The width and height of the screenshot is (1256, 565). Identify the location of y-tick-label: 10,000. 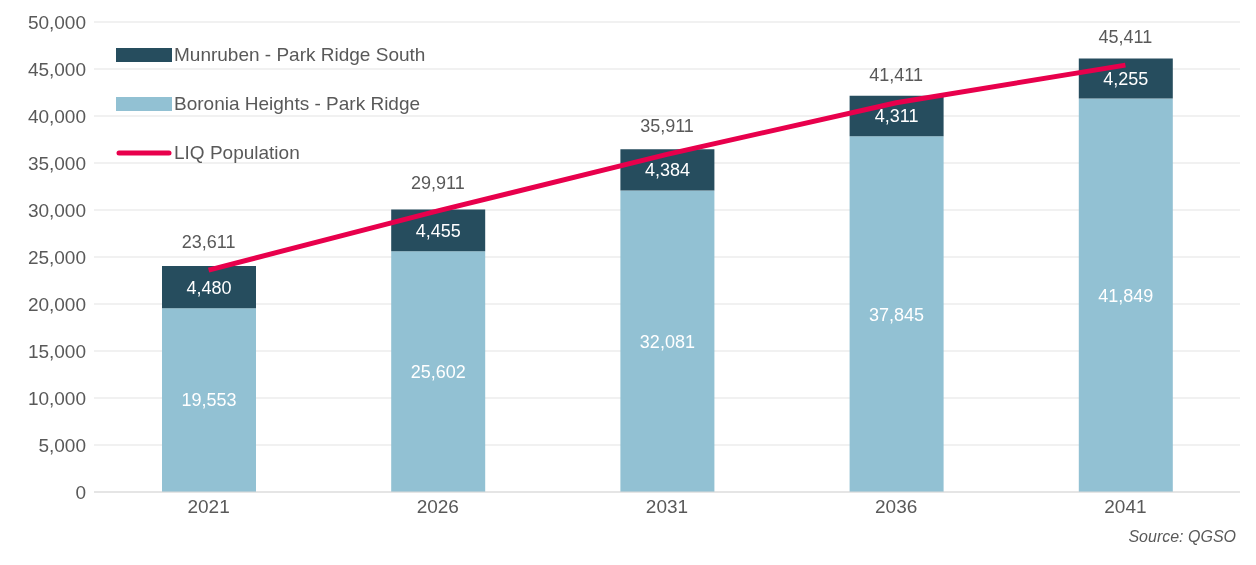
(56, 398).